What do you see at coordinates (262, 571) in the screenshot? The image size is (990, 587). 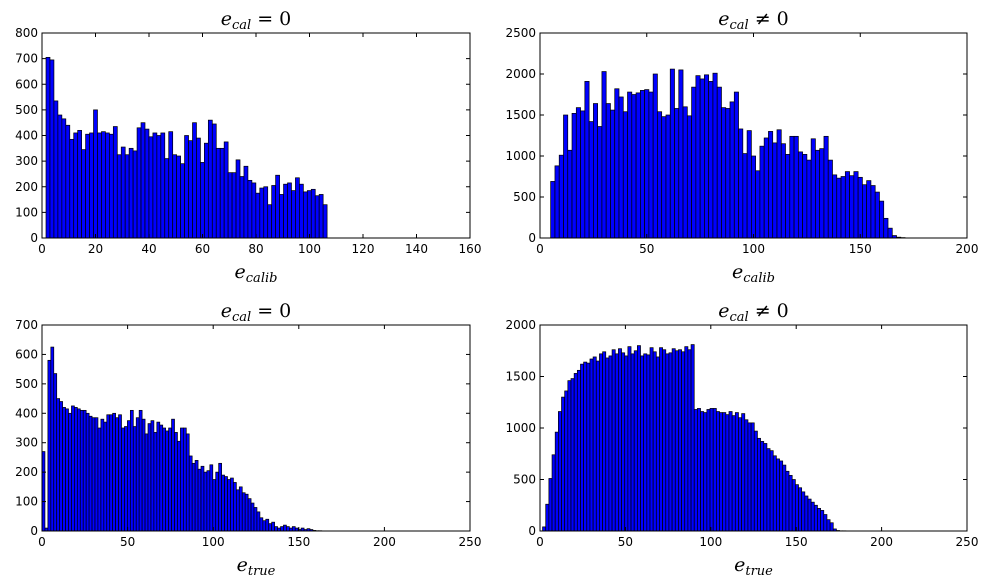 I see `x-axis-label-subscript: true` at bounding box center [262, 571].